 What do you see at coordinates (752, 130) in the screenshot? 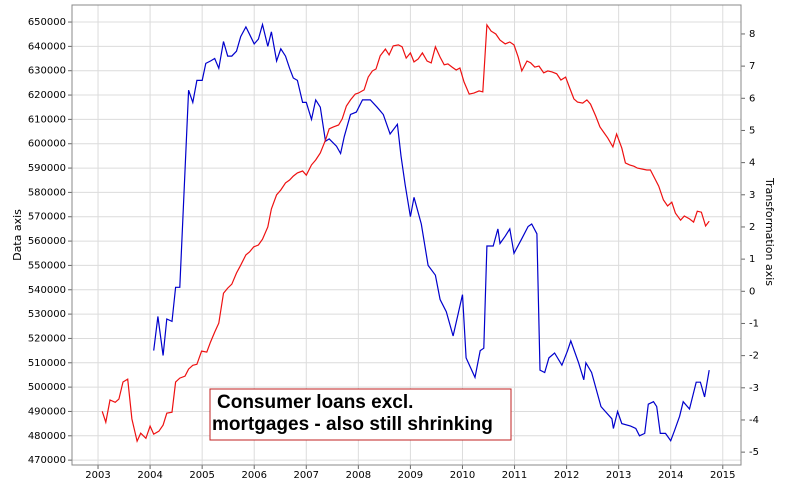
I see `y2-tick-label: 5` at bounding box center [752, 130].